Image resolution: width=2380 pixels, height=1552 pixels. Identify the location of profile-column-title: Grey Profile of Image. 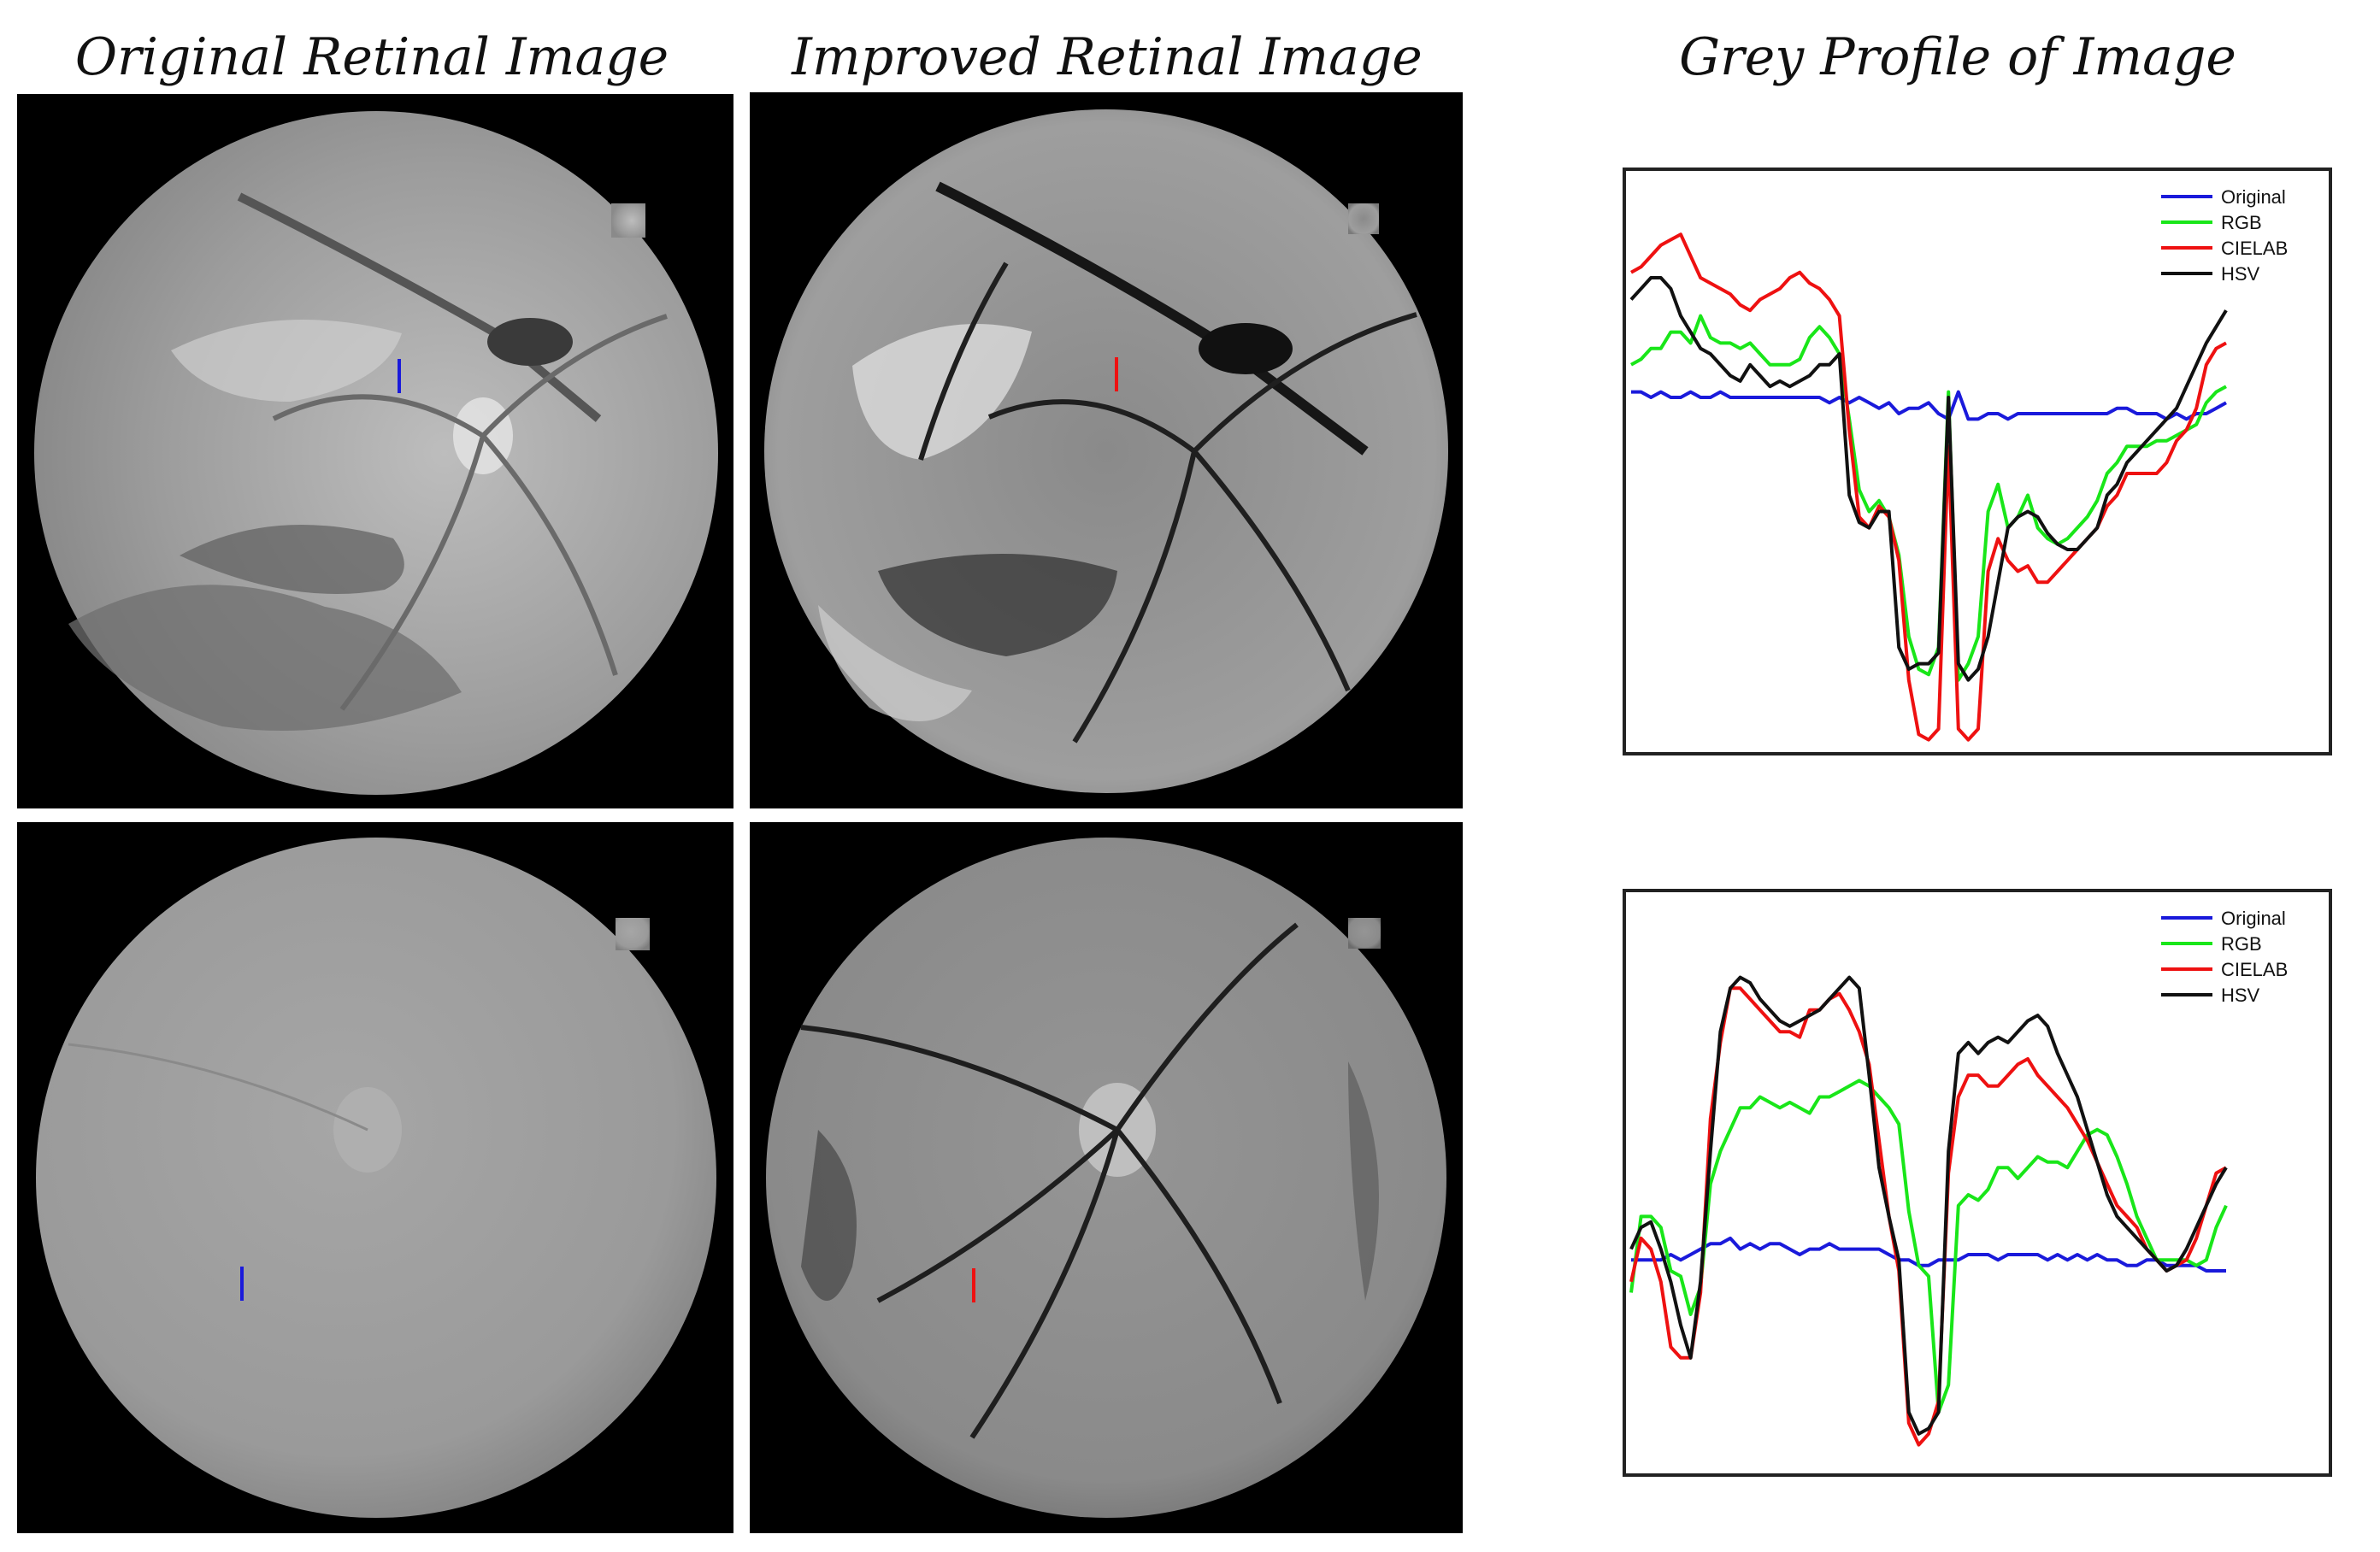
(1958, 57).